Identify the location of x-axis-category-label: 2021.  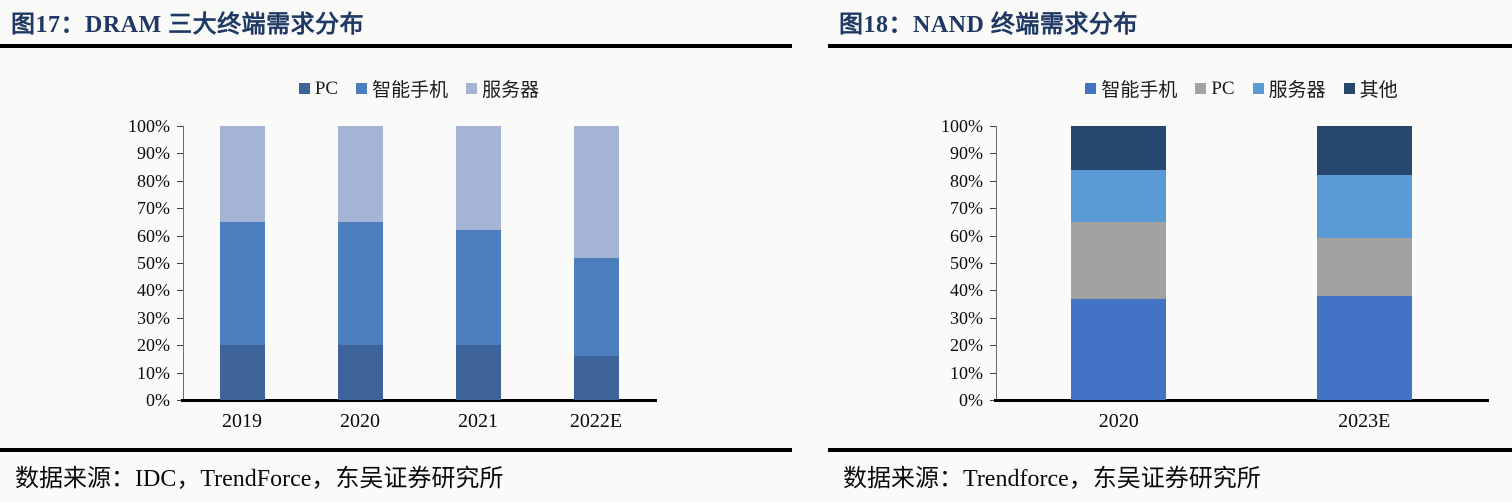
(478, 421).